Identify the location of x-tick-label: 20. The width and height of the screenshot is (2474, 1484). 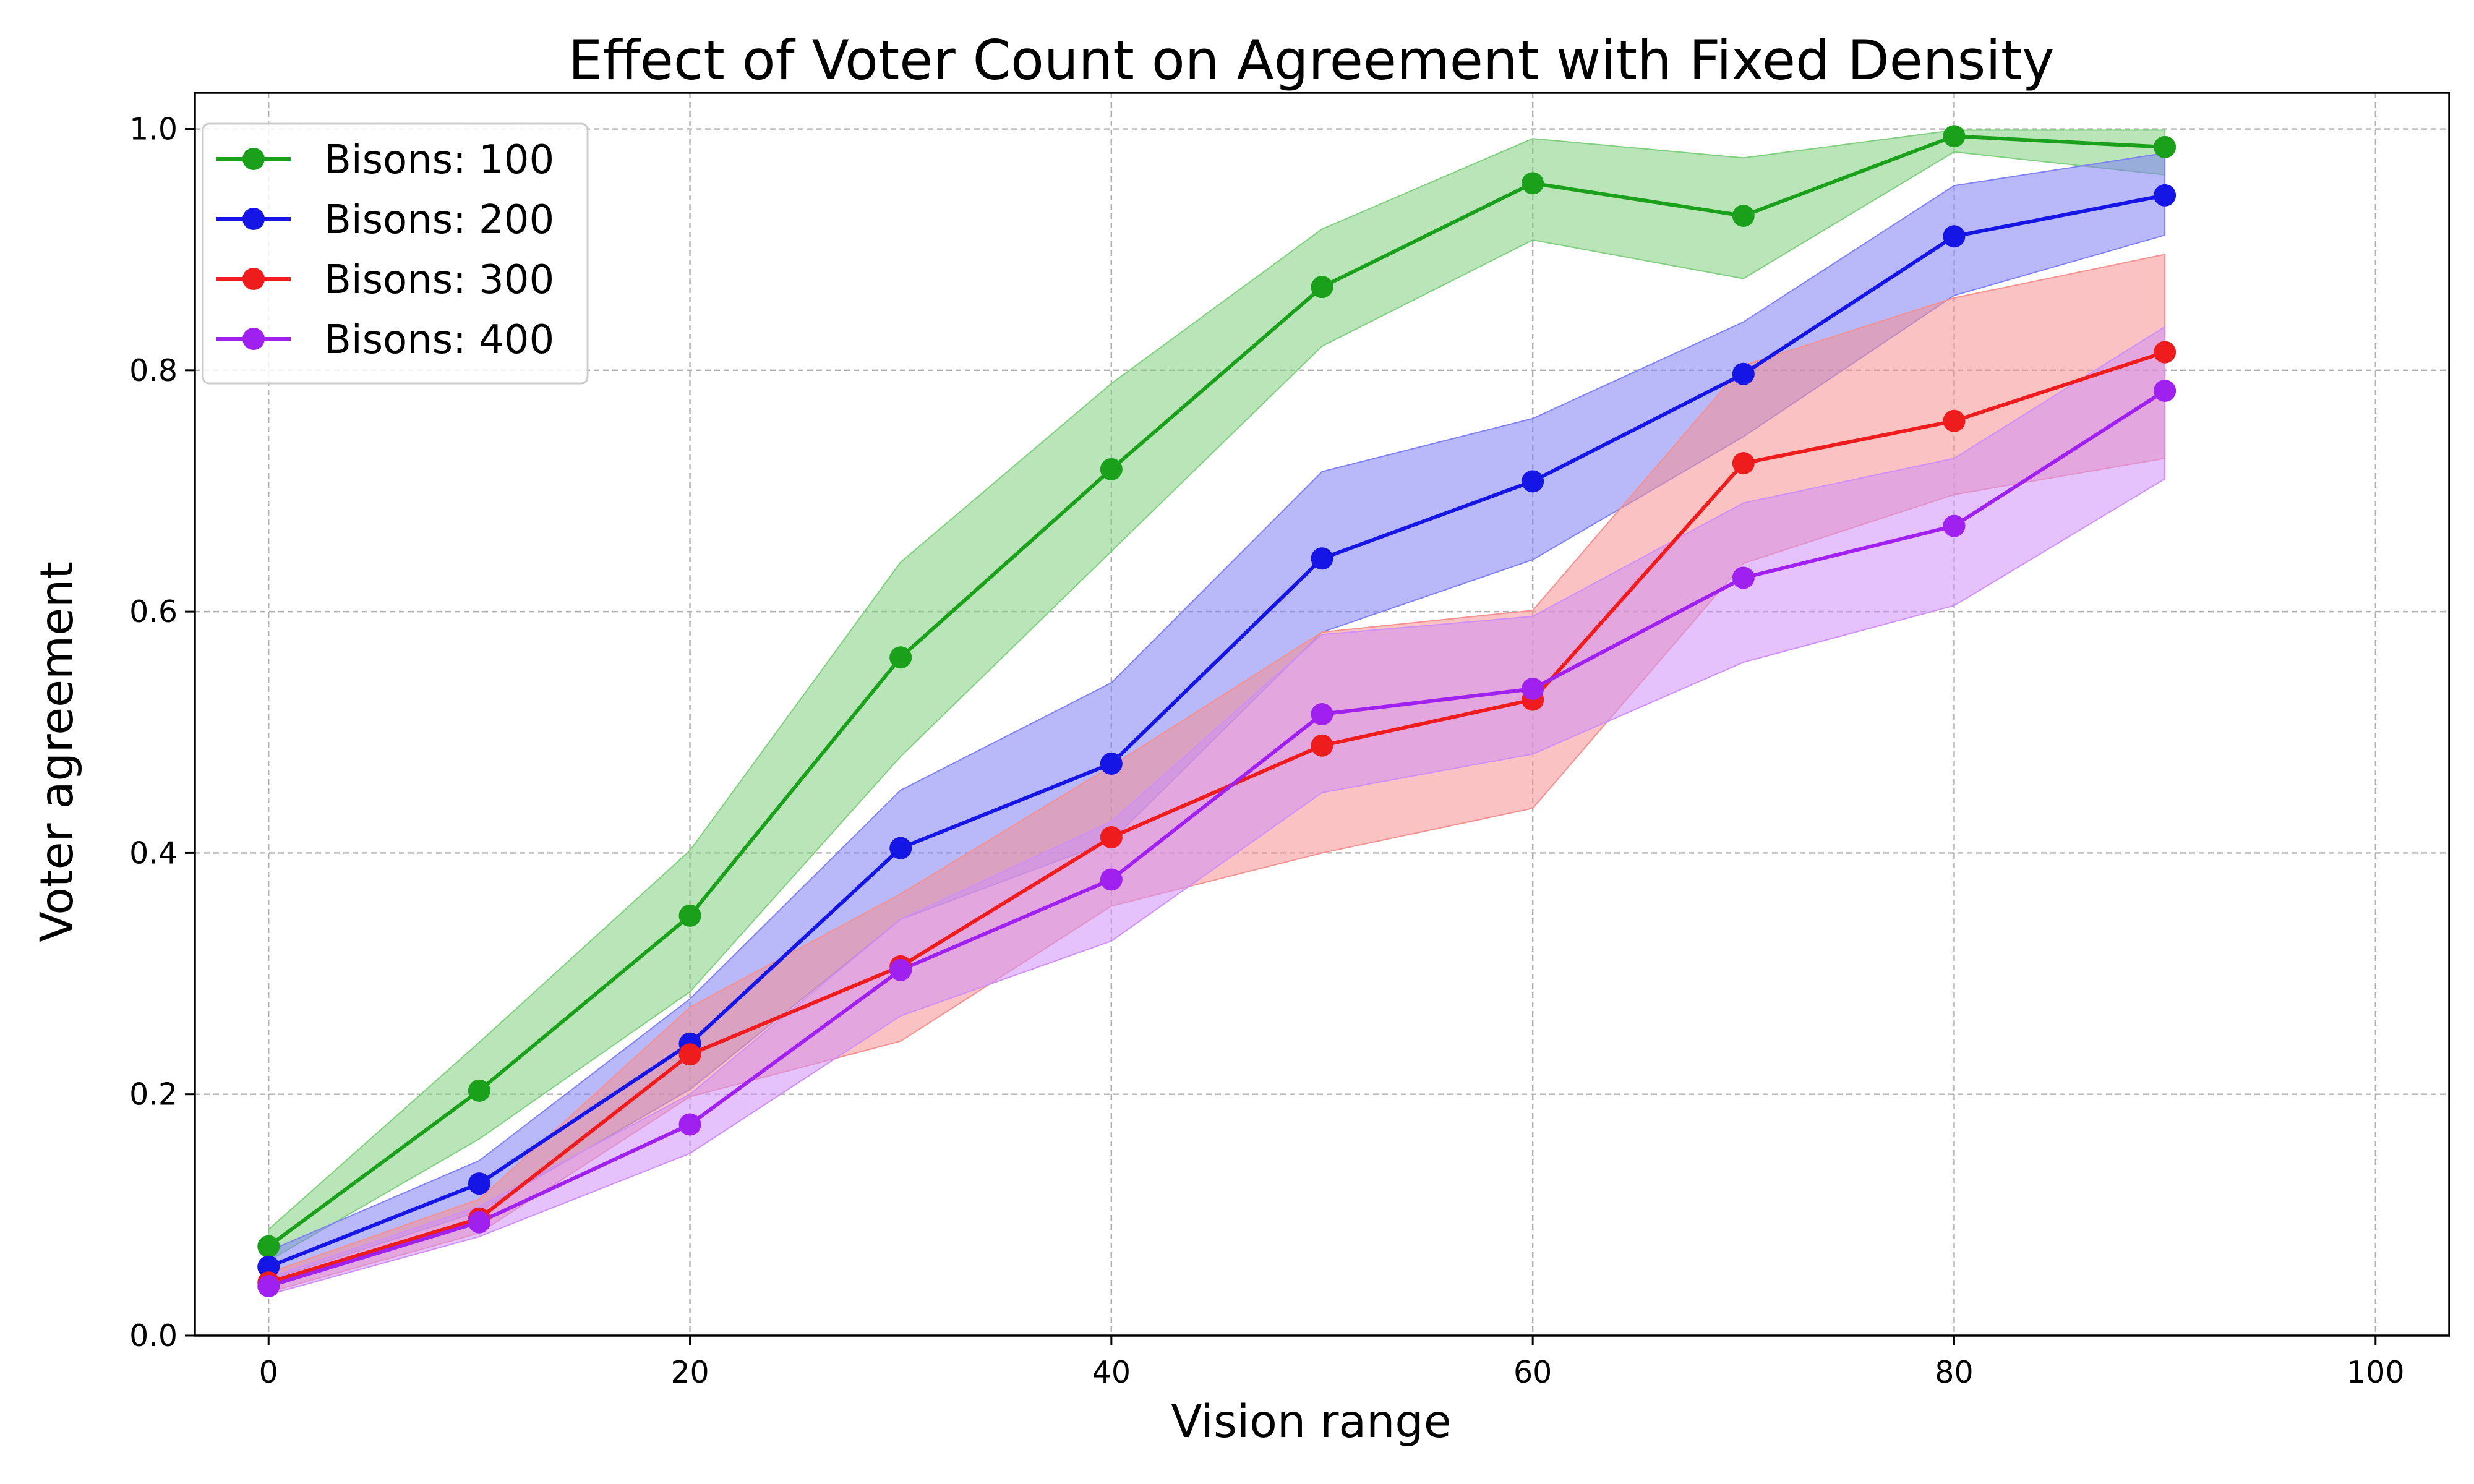
(690, 1372).